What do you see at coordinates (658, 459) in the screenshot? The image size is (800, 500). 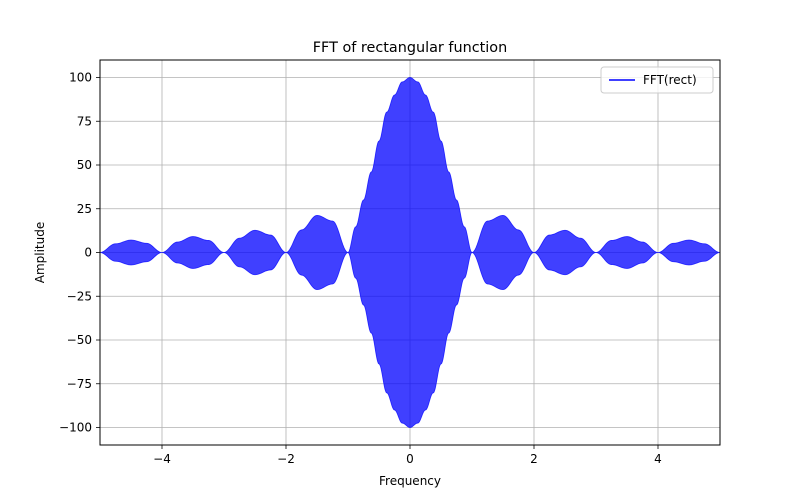 I see `x-tick-label: 4` at bounding box center [658, 459].